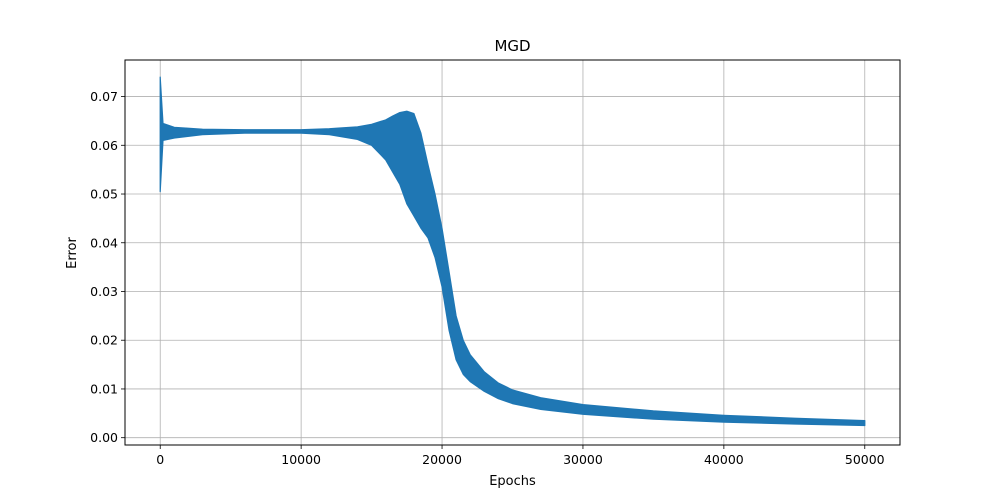 The image size is (1000, 500). What do you see at coordinates (104, 340) in the screenshot?
I see `y-tick-label: 0.02` at bounding box center [104, 340].